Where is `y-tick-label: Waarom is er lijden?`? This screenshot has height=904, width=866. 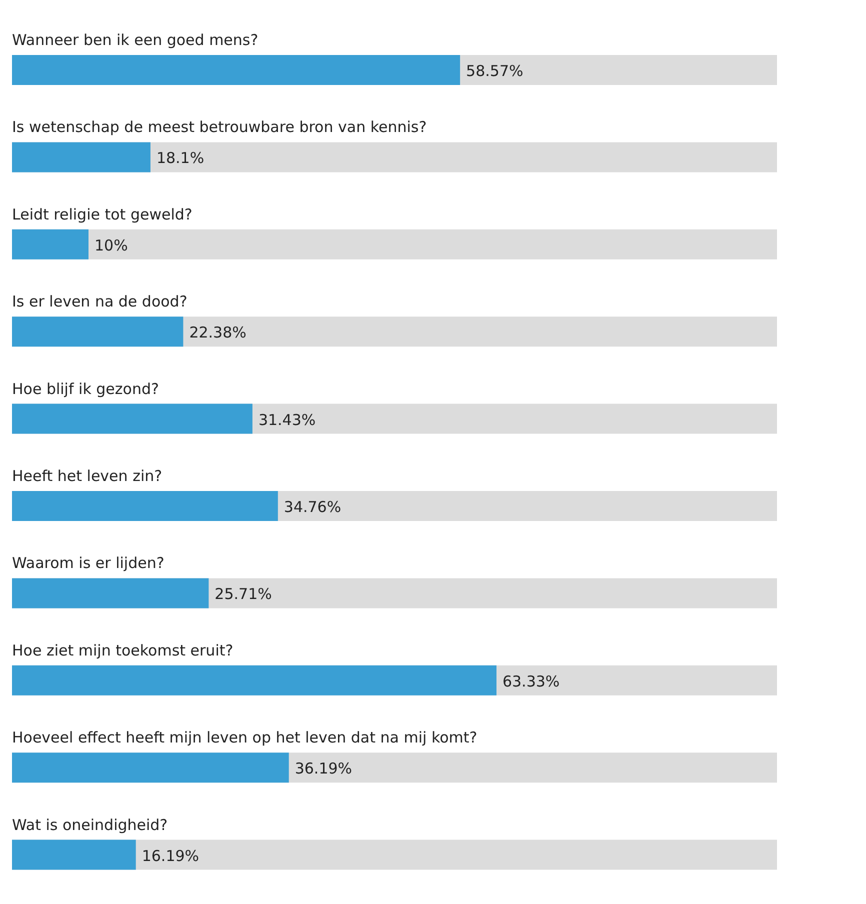 y-tick-label: Waarom is er lijden? is located at coordinates (88, 563).